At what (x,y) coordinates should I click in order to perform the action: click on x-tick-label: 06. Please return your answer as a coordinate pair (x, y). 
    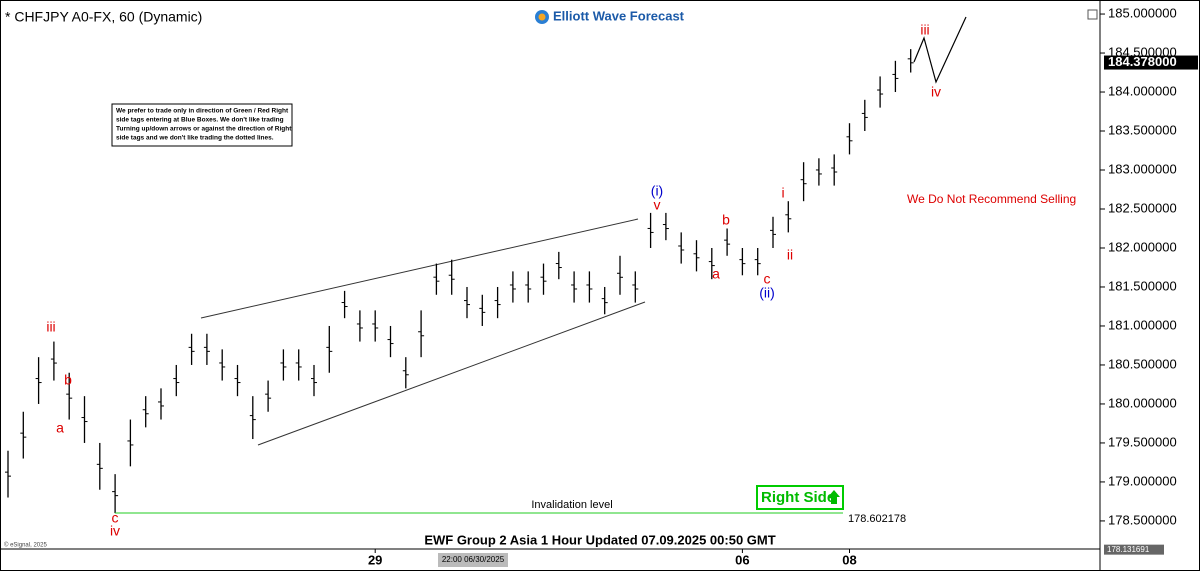
    Looking at the image, I should click on (742, 559).